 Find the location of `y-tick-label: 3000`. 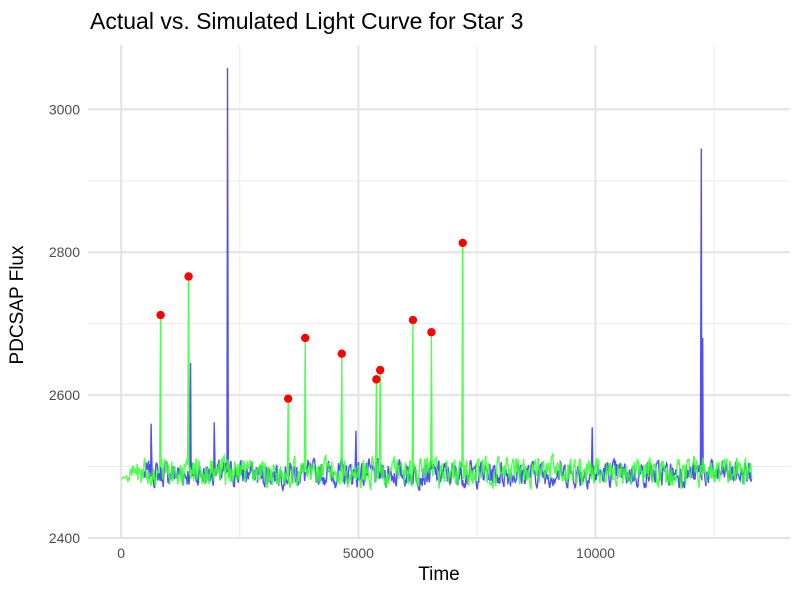

y-tick-label: 3000 is located at coordinates (64, 109).